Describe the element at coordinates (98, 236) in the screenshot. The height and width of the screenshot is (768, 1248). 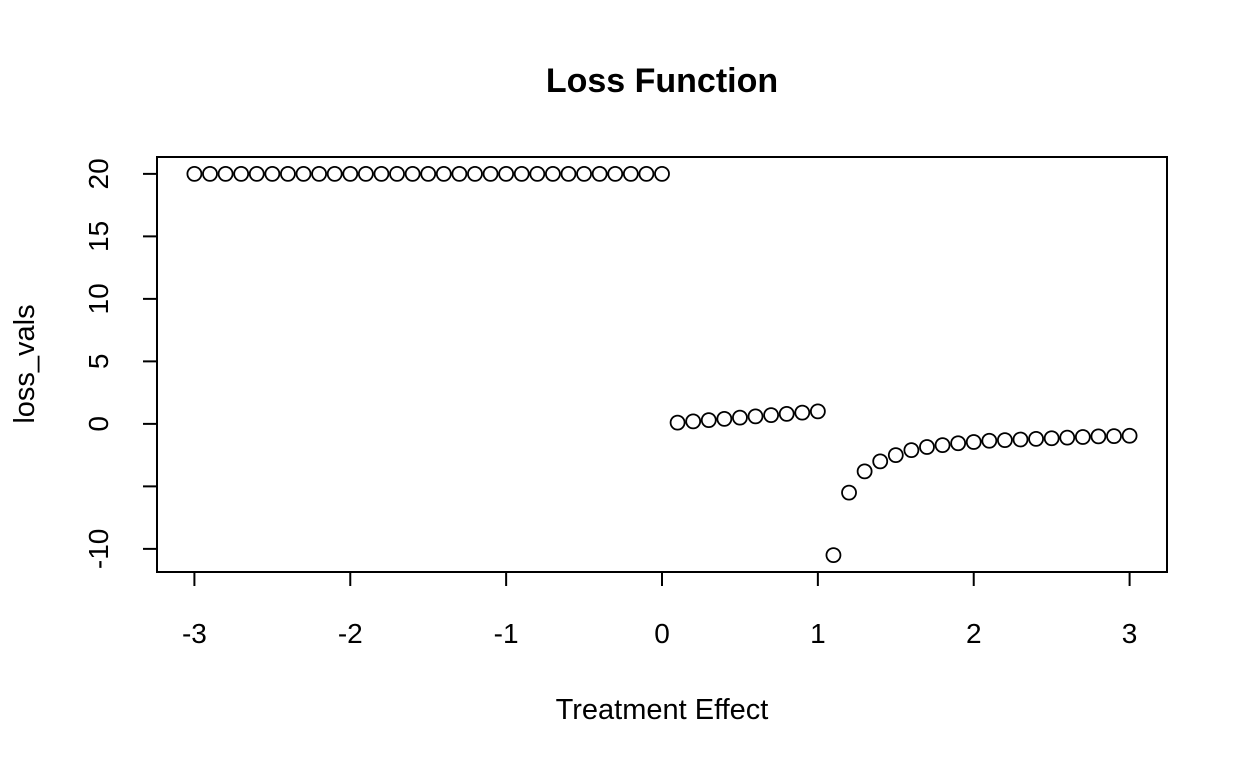
I see `y-tick-label: 15` at that location.